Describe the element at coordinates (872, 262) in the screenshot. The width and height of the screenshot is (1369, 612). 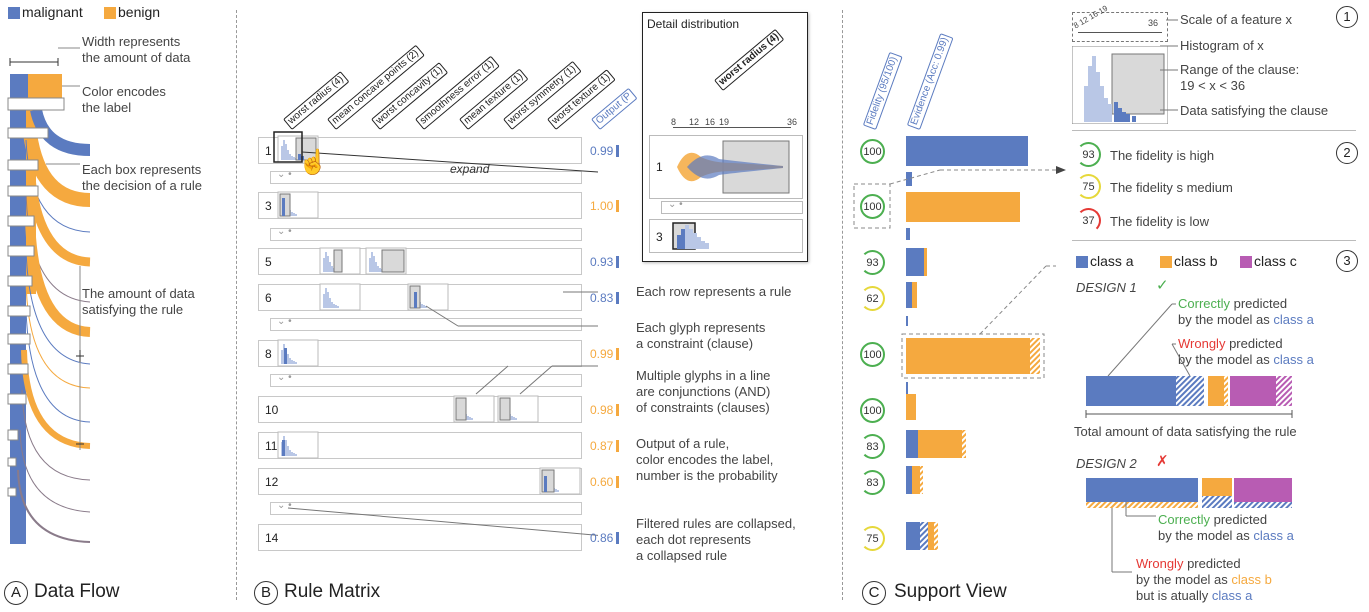
I see `fidelity-circle: 93` at that location.